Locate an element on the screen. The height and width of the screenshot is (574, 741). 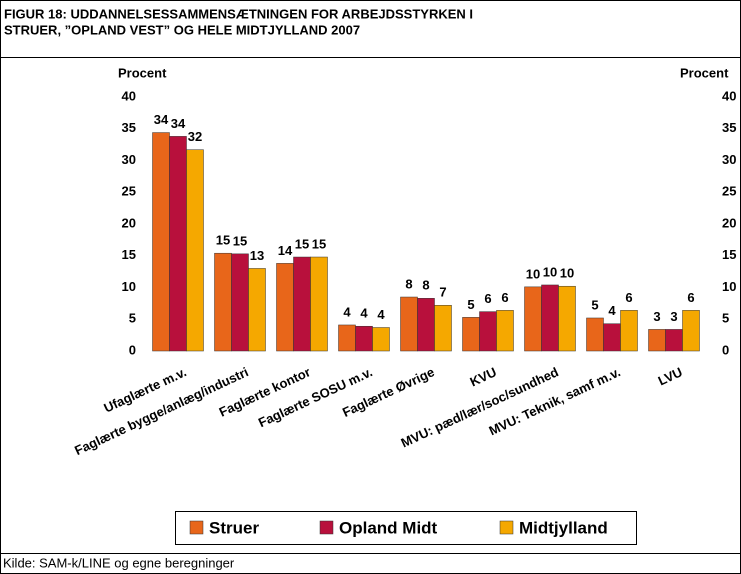
y-axis-label: Procent is located at coordinates (142, 72).